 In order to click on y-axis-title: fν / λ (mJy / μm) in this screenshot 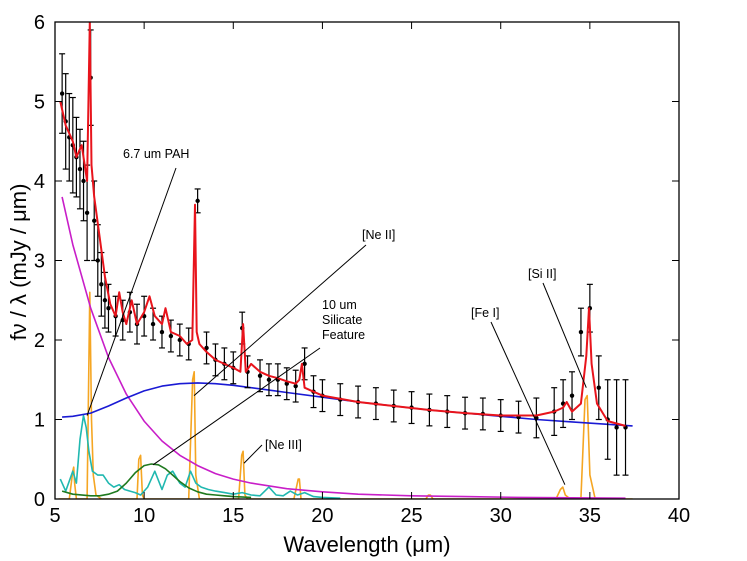, I will do `click(18, 262)`.